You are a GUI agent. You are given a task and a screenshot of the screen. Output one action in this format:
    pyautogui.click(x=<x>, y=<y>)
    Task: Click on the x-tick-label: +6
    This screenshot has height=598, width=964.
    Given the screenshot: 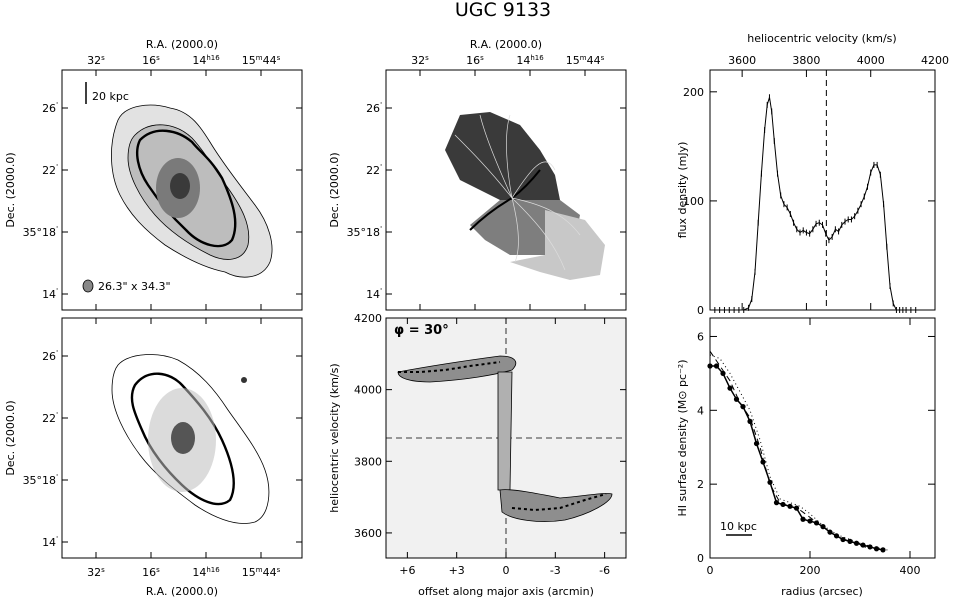 What is the action you would take?
    pyautogui.click(x=407, y=570)
    